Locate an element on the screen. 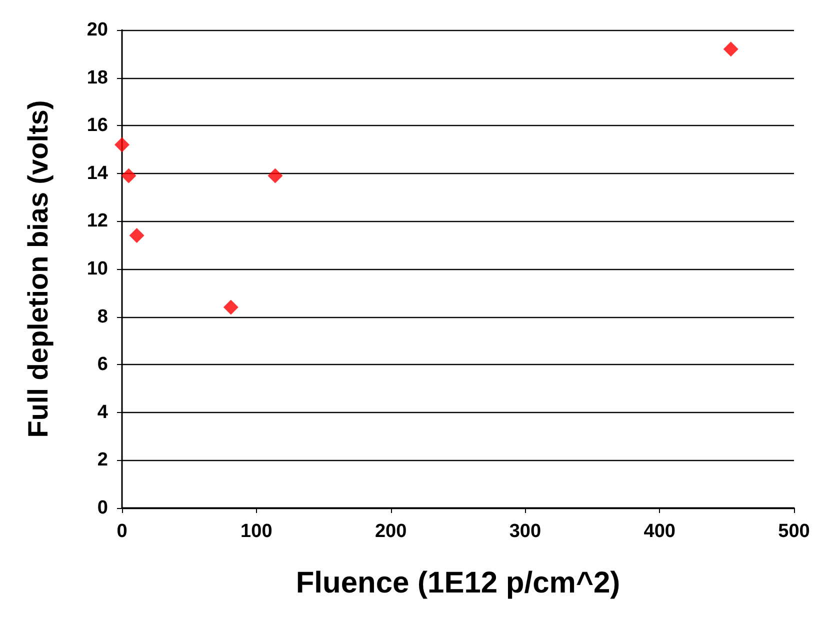 The height and width of the screenshot is (637, 831). y-tick-label: 8 is located at coordinates (102, 317).